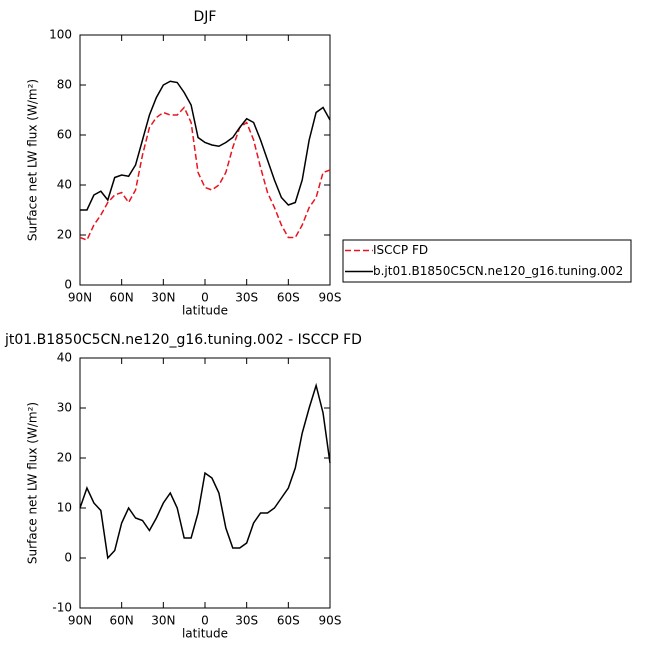 The height and width of the screenshot is (660, 656). I want to click on y-tick-label: 80, so click(64, 85).